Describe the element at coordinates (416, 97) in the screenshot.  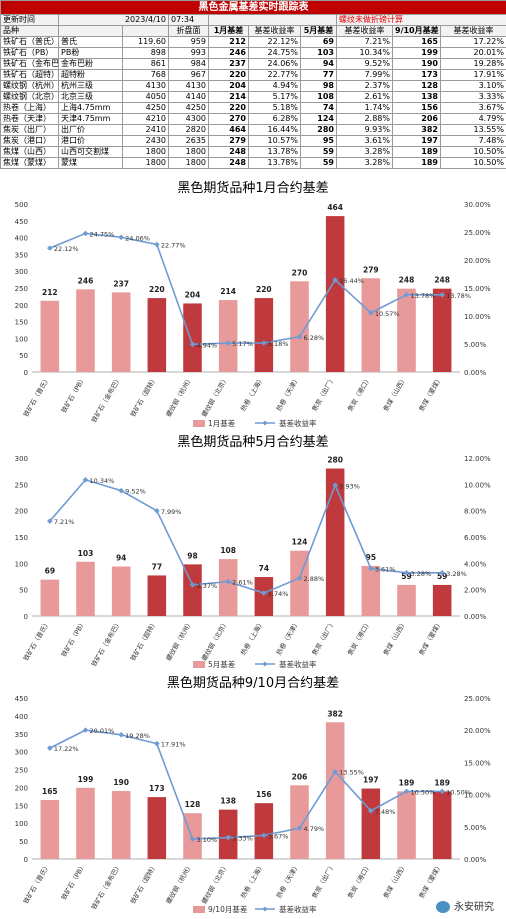
I see `table-cell: 138` at that location.